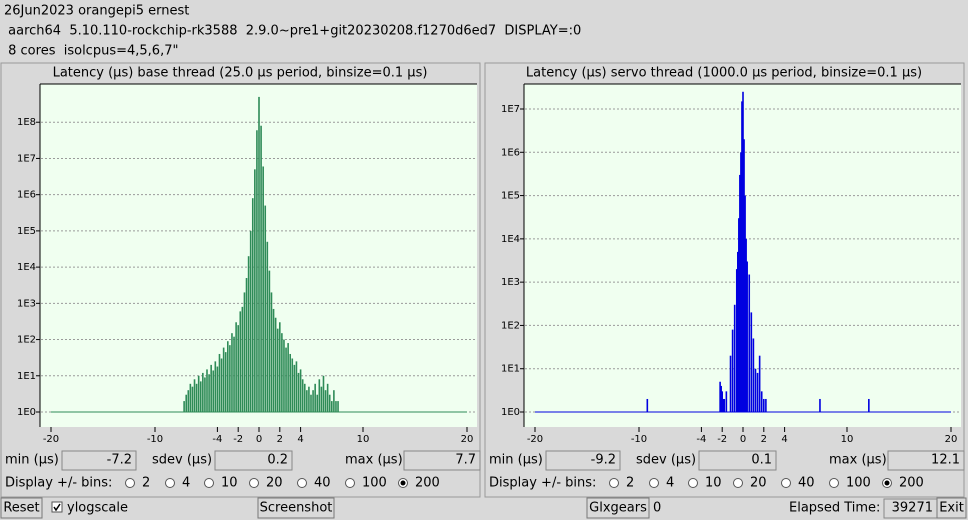 This screenshot has height=520, width=968. Describe the element at coordinates (510, 282) in the screenshot. I see `y-tick-label: 1E3` at that location.